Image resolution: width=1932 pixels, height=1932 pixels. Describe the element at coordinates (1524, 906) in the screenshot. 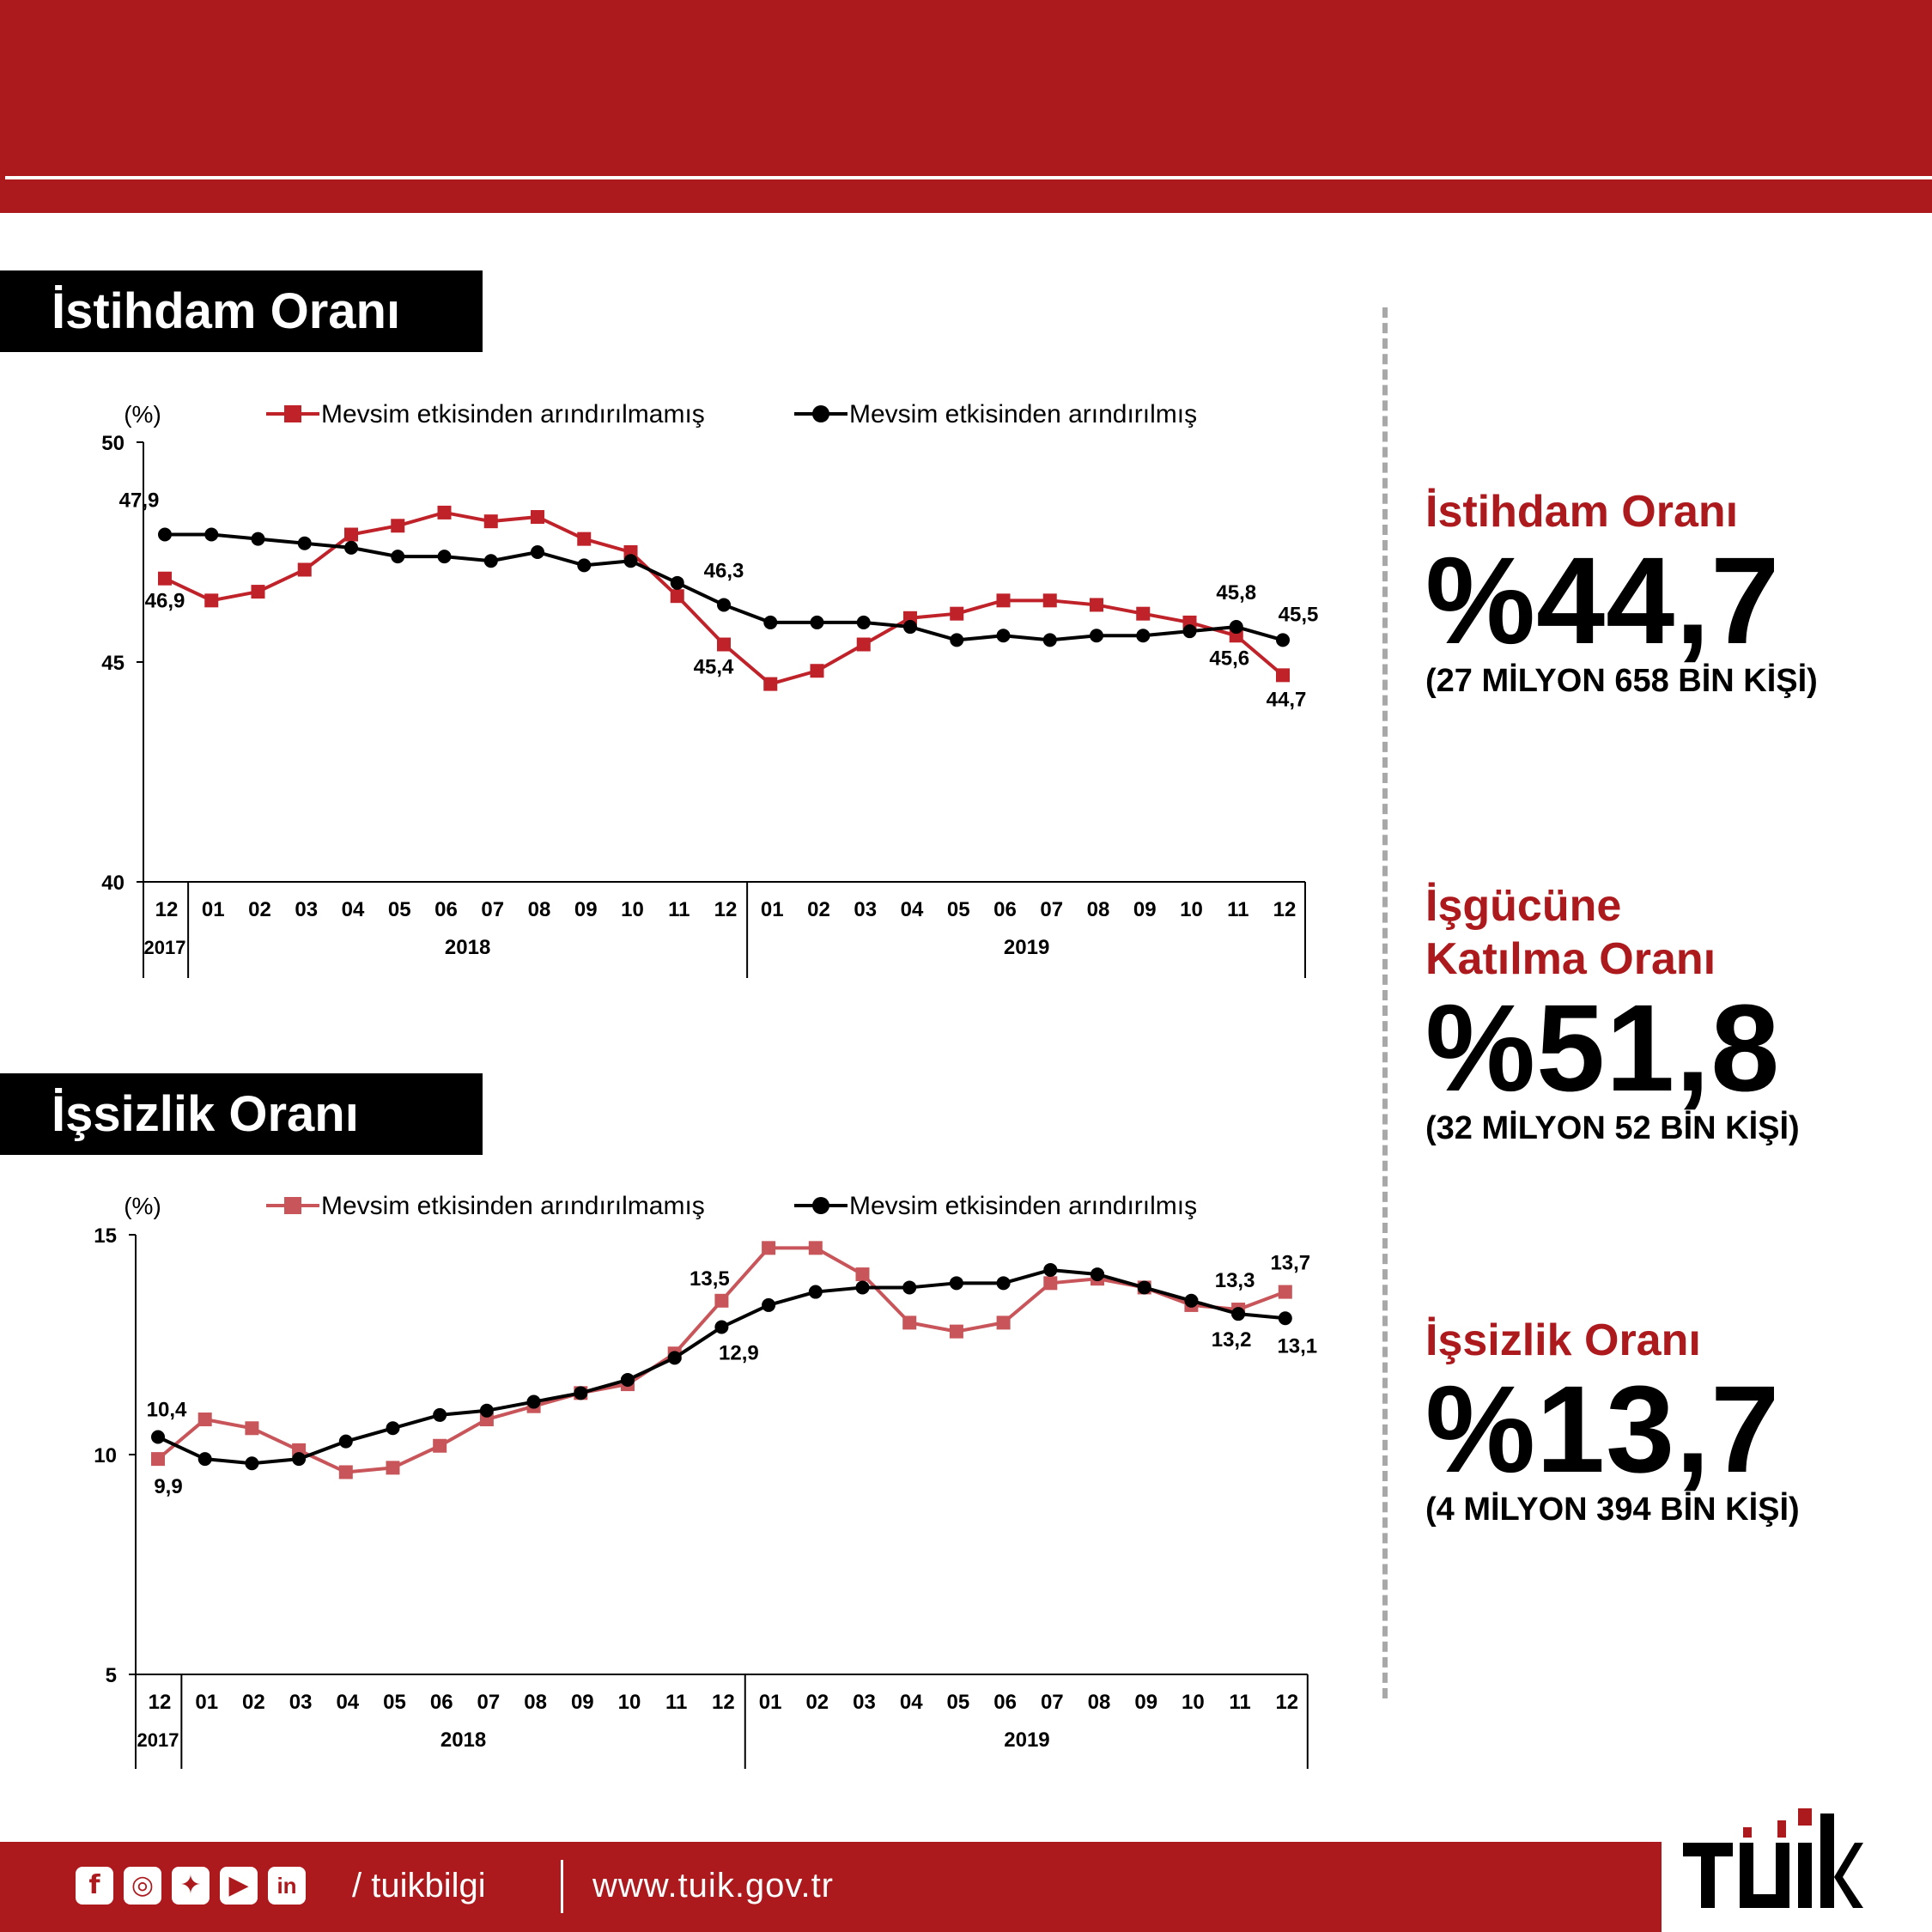

I see `participation-stat-title-line1: İşgücüne` at that location.